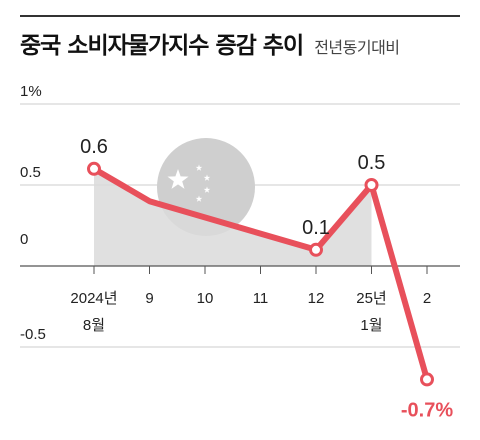 Image resolution: width=480 pixels, height=440 pixels. Describe the element at coordinates (316, 298) in the screenshot. I see `x-tick-label: 12` at that location.